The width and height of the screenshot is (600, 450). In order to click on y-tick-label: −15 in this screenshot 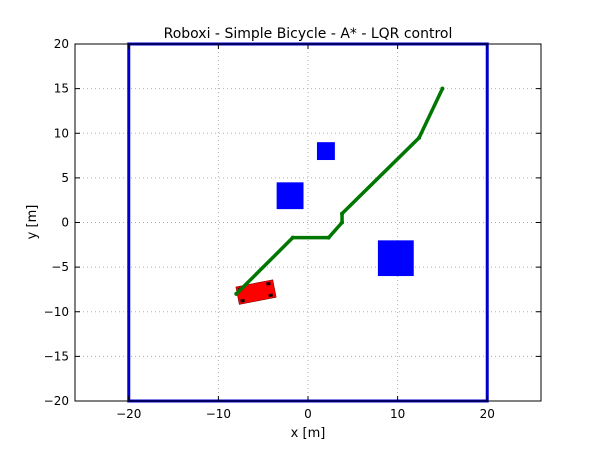, I will do `click(56, 356)`.